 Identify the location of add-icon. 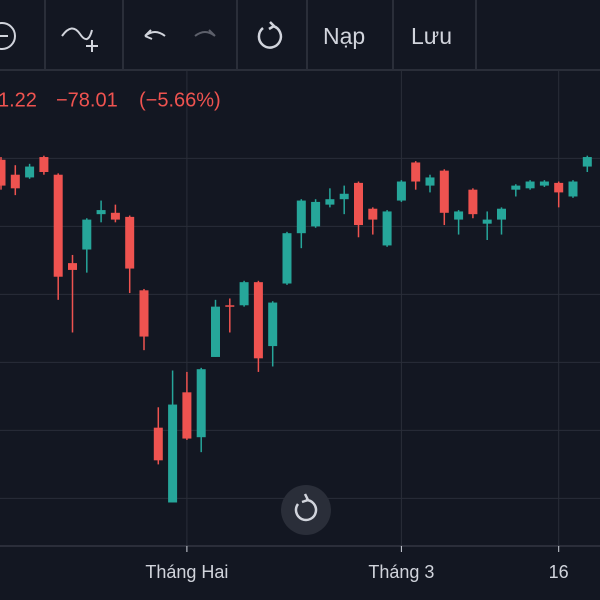
(8, 36).